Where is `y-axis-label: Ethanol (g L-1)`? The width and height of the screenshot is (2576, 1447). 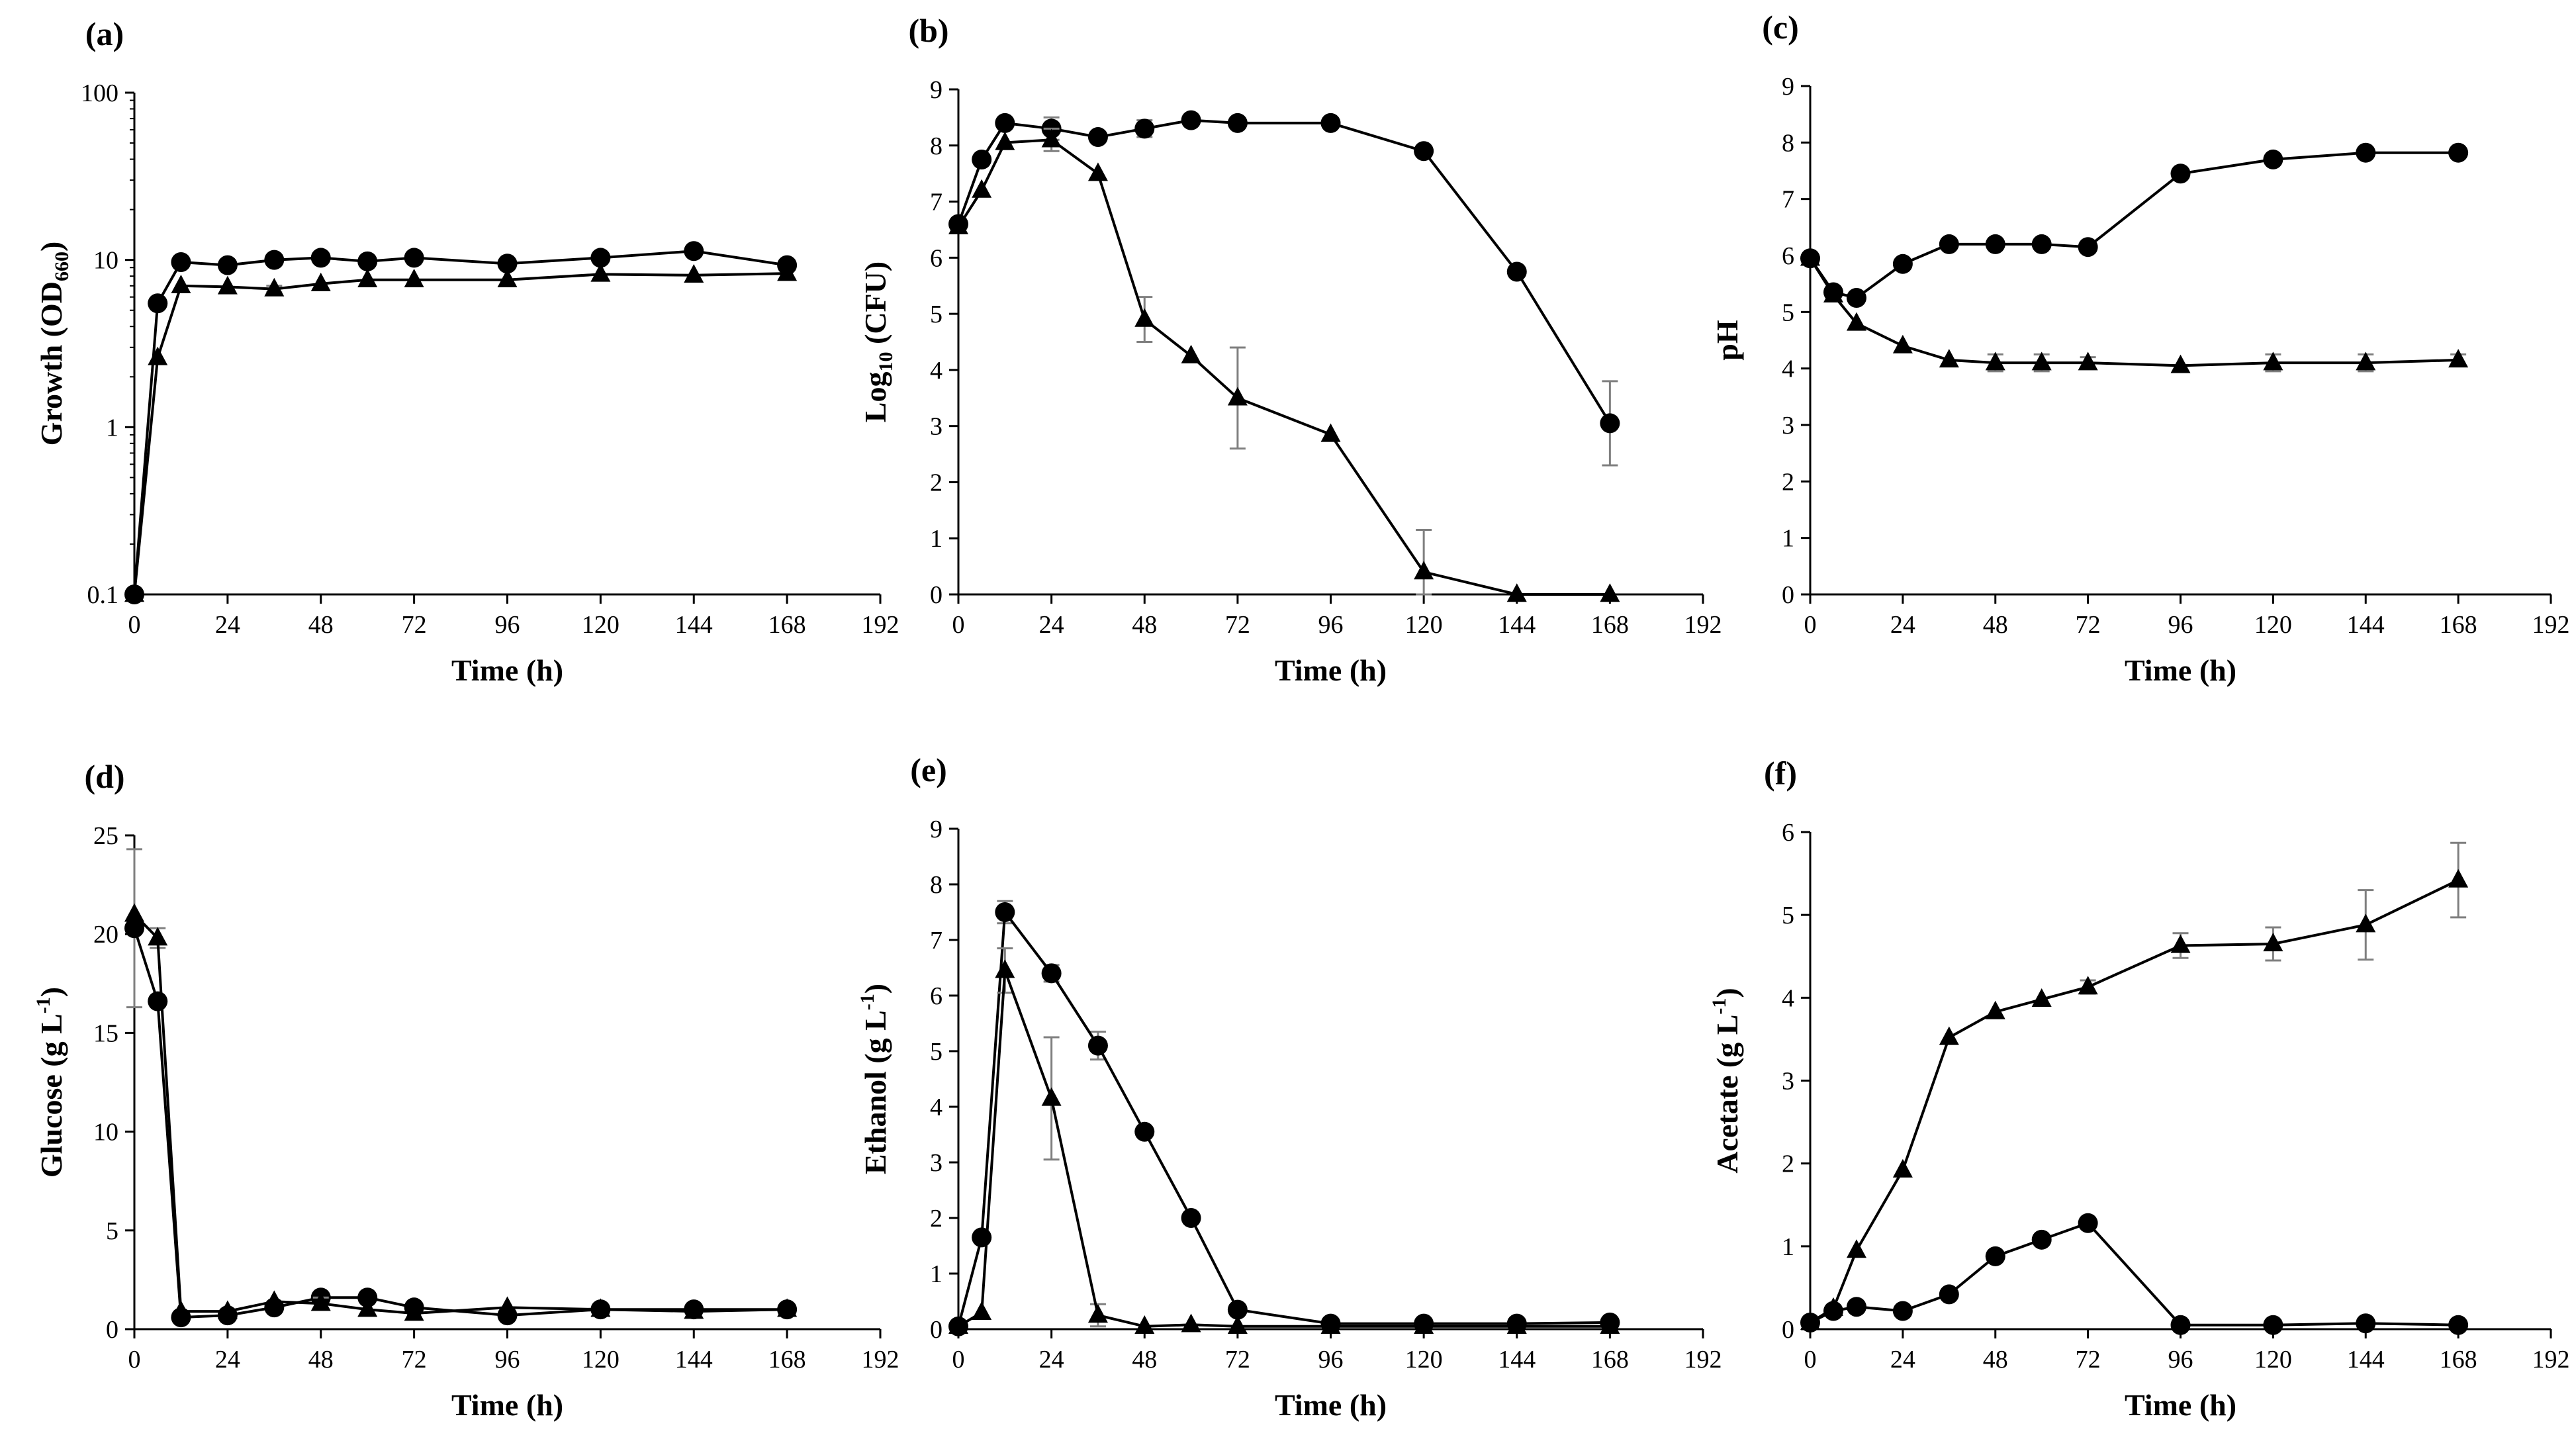
y-axis-label: Ethanol (g L-1) is located at coordinates (874, 1079).